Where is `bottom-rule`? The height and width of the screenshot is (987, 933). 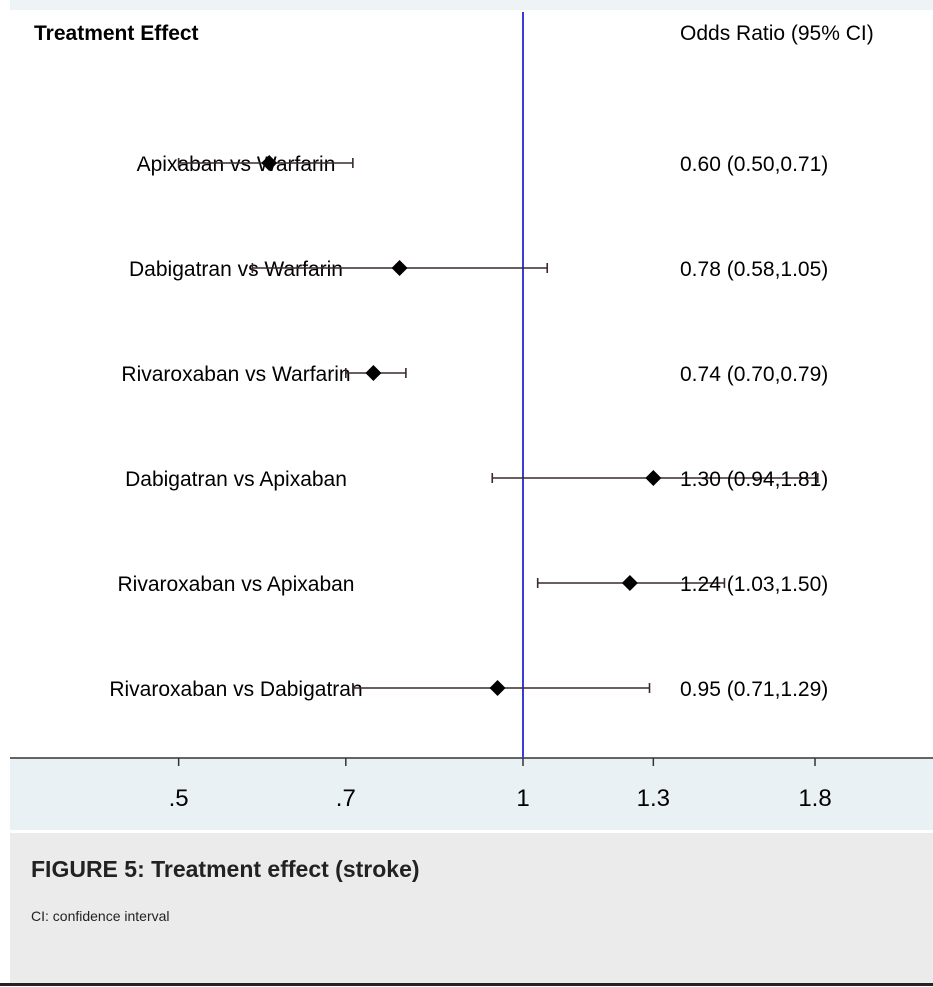 bottom-rule is located at coordinates (466, 984).